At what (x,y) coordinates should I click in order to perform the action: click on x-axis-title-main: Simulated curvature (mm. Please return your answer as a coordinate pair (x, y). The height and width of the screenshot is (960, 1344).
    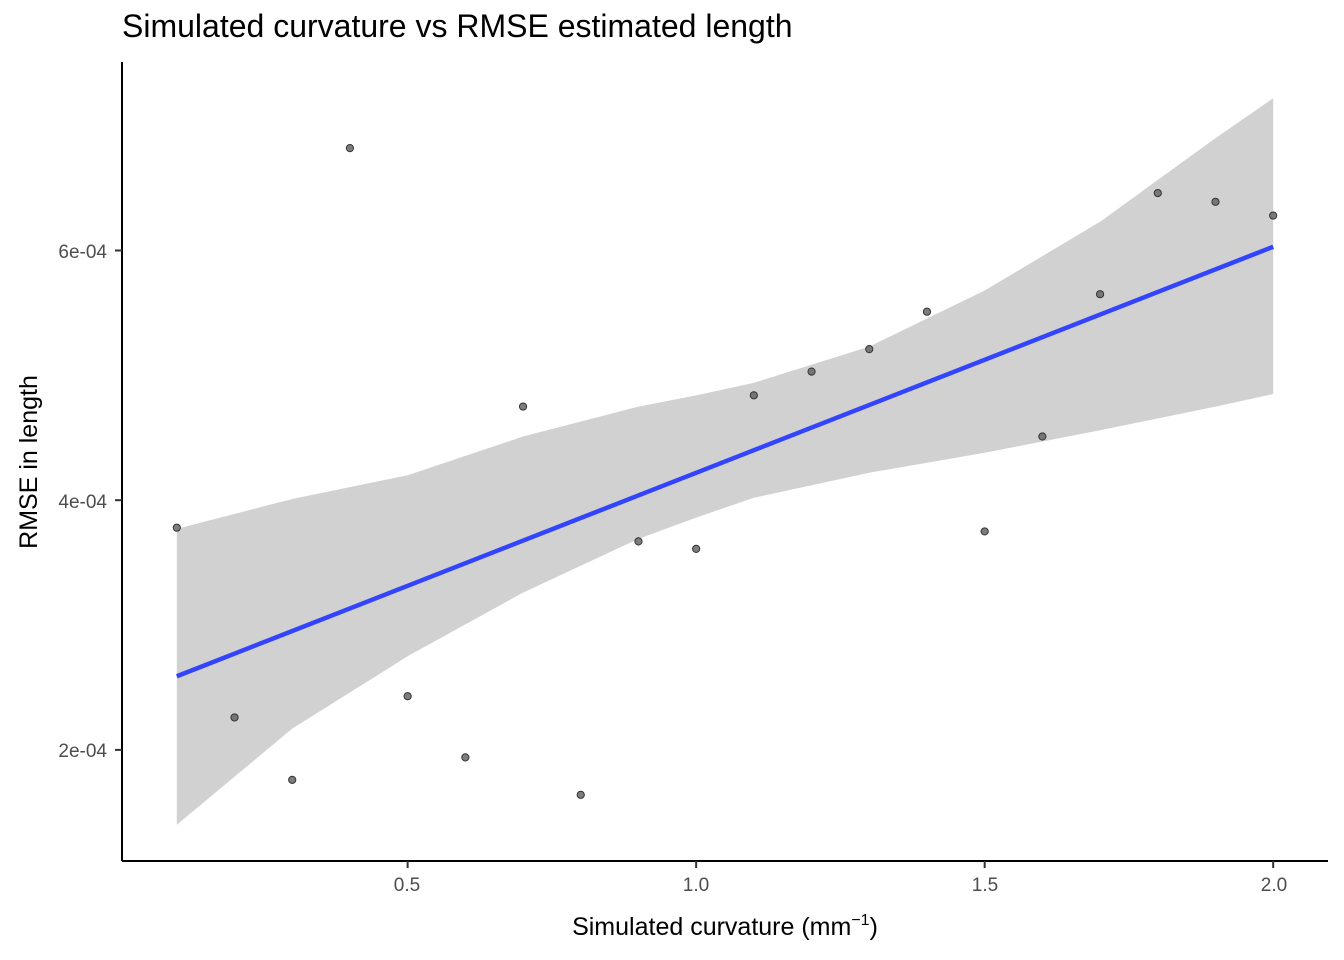
    Looking at the image, I should click on (711, 927).